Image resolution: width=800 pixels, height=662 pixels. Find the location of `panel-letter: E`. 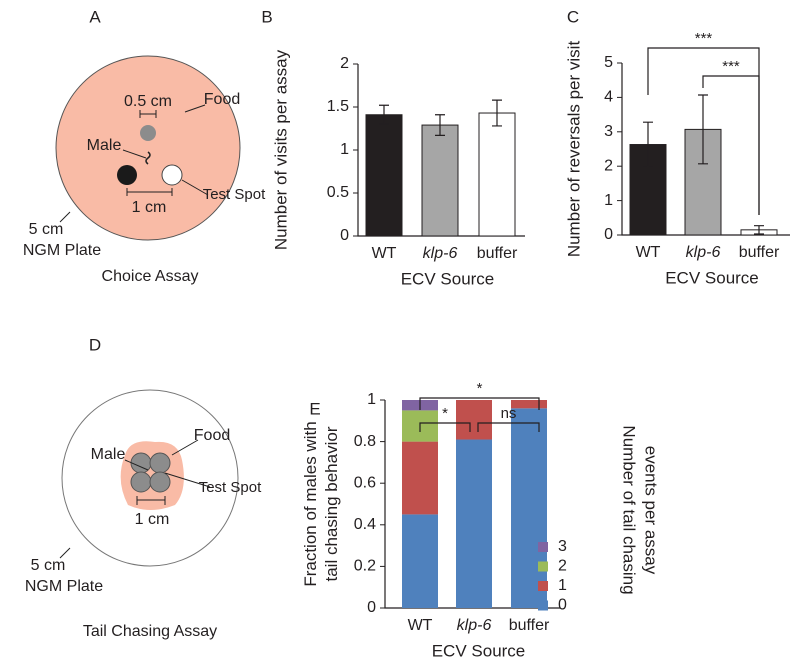

panel-letter: E is located at coordinates (314, 408).